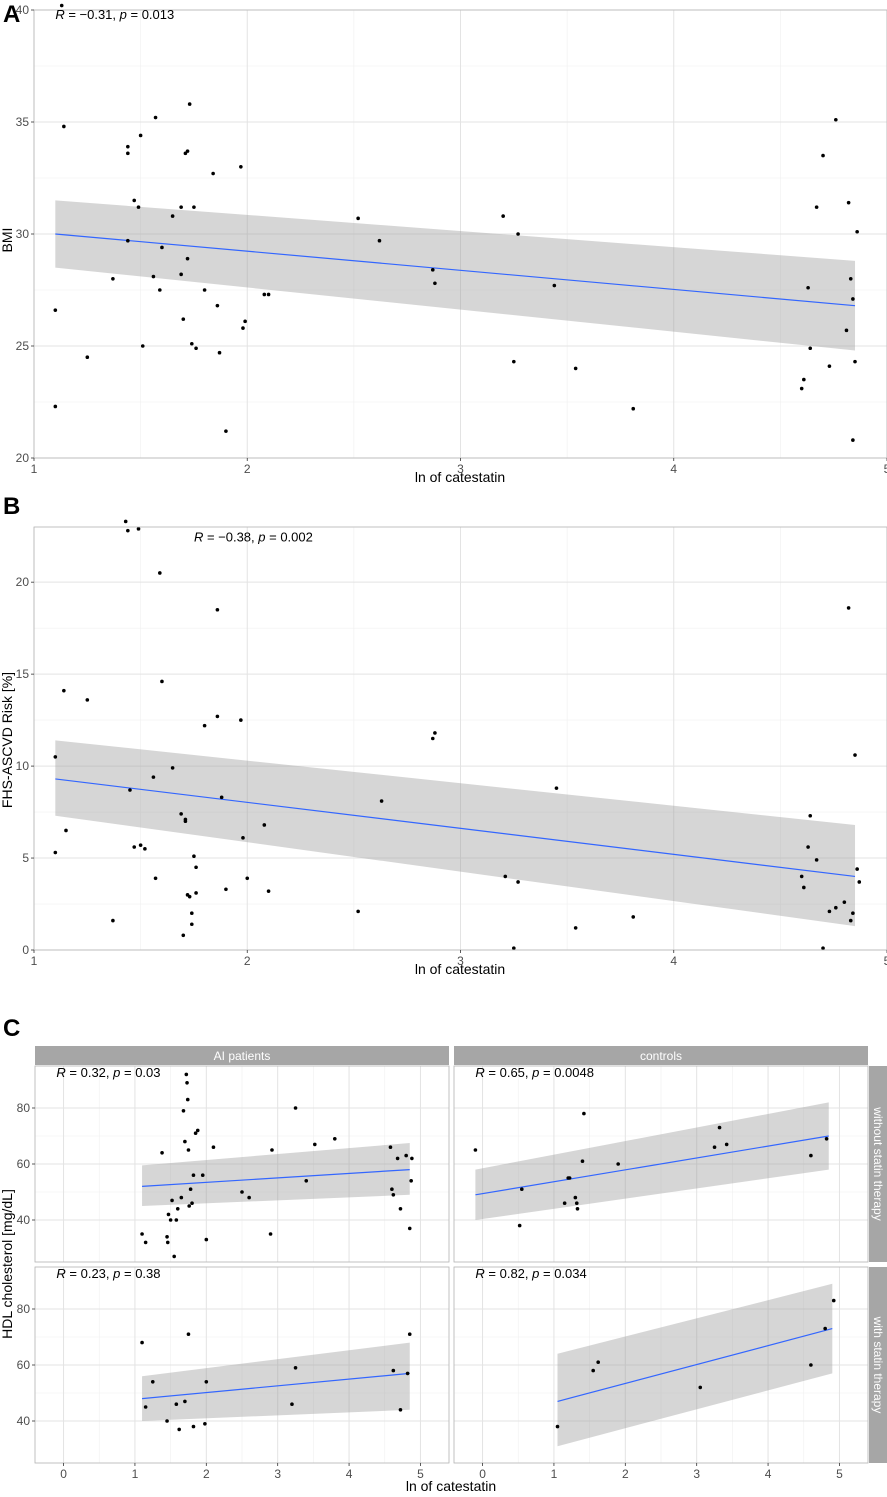  What do you see at coordinates (23, 346) in the screenshot?
I see `y-tick-label: 25` at bounding box center [23, 346].